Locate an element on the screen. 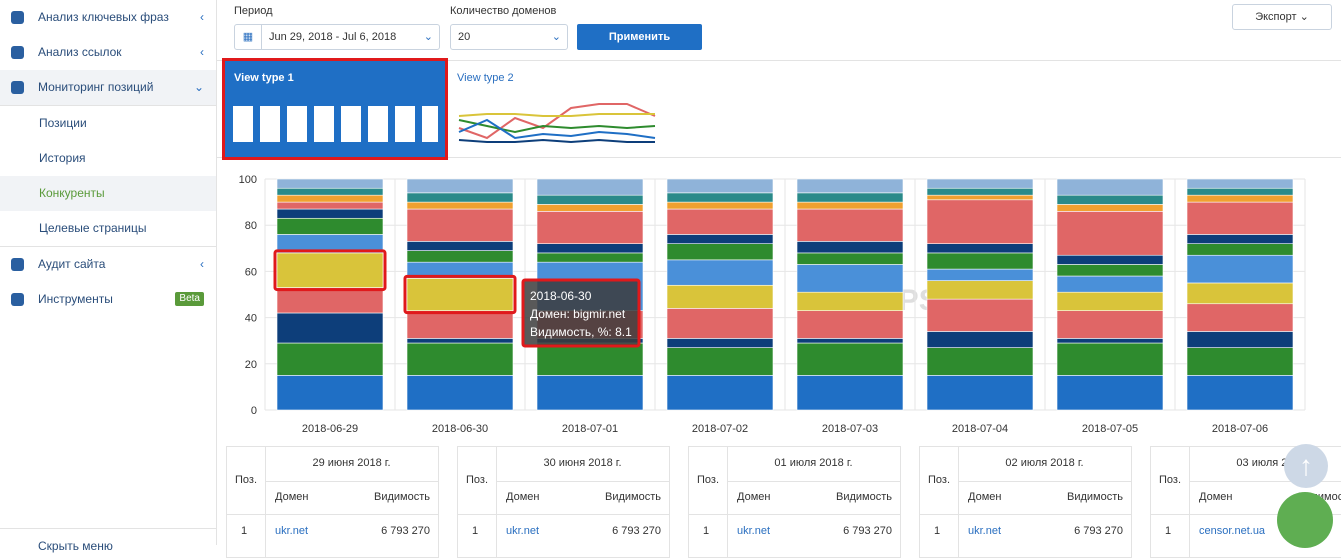  menu-item: Анализ ключевых фраз ‹ is located at coordinates (108, 17).